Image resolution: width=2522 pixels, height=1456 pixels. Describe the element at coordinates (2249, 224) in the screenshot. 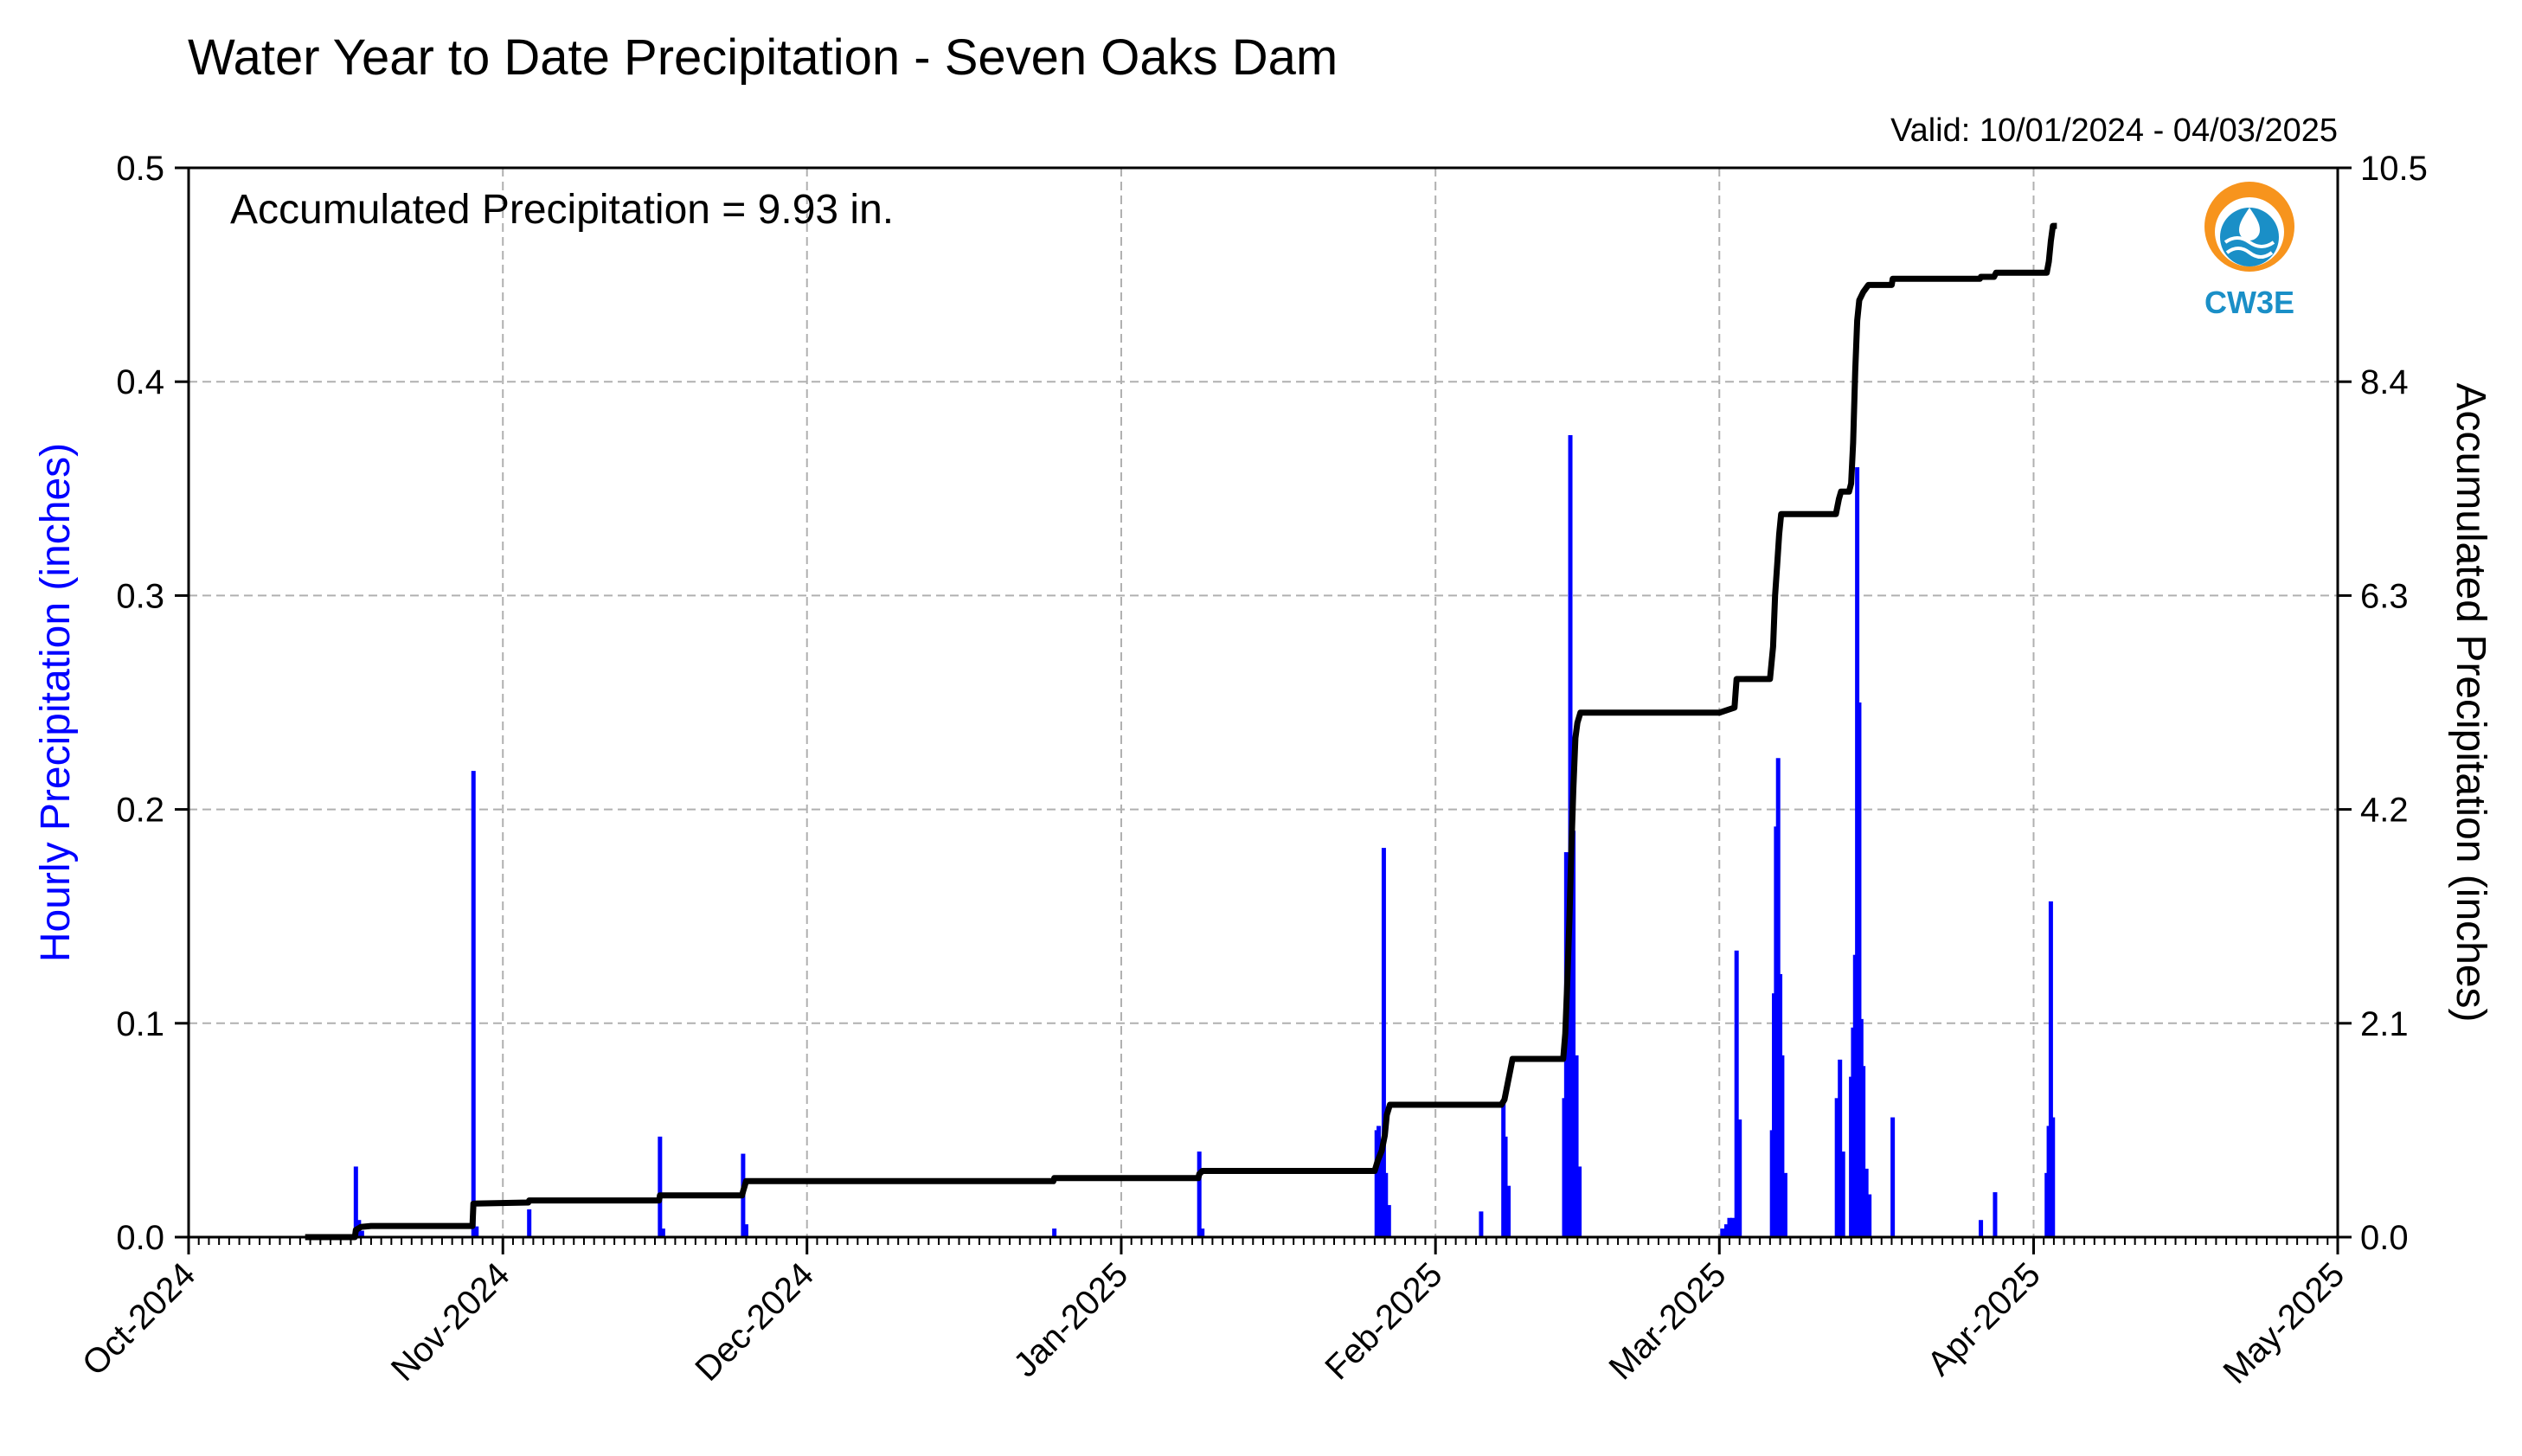

I see `logo-droplet-icon` at that location.